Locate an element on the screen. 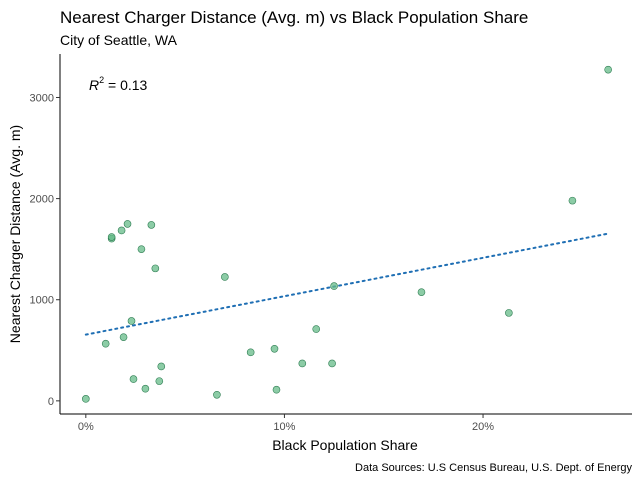 The image size is (640, 480). y-tick-label: 1000 is located at coordinates (42, 301).